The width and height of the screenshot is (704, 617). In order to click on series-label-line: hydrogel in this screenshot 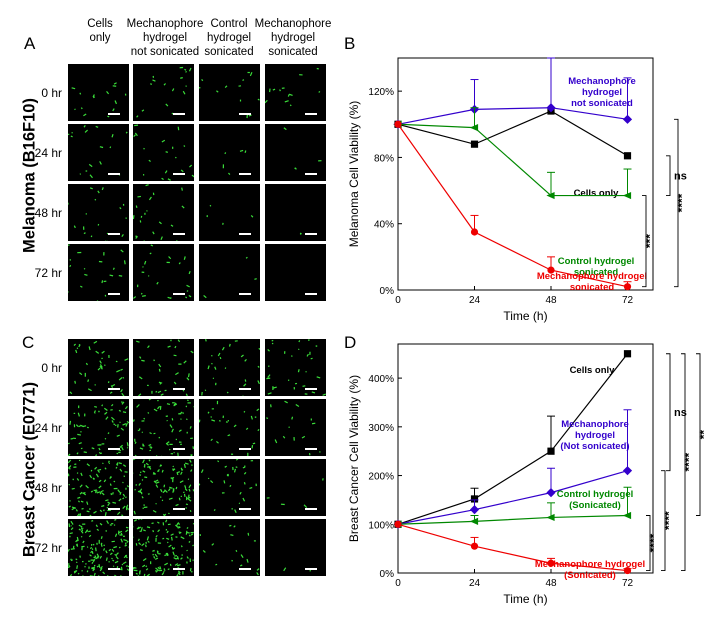, I will do `click(595, 435)`.